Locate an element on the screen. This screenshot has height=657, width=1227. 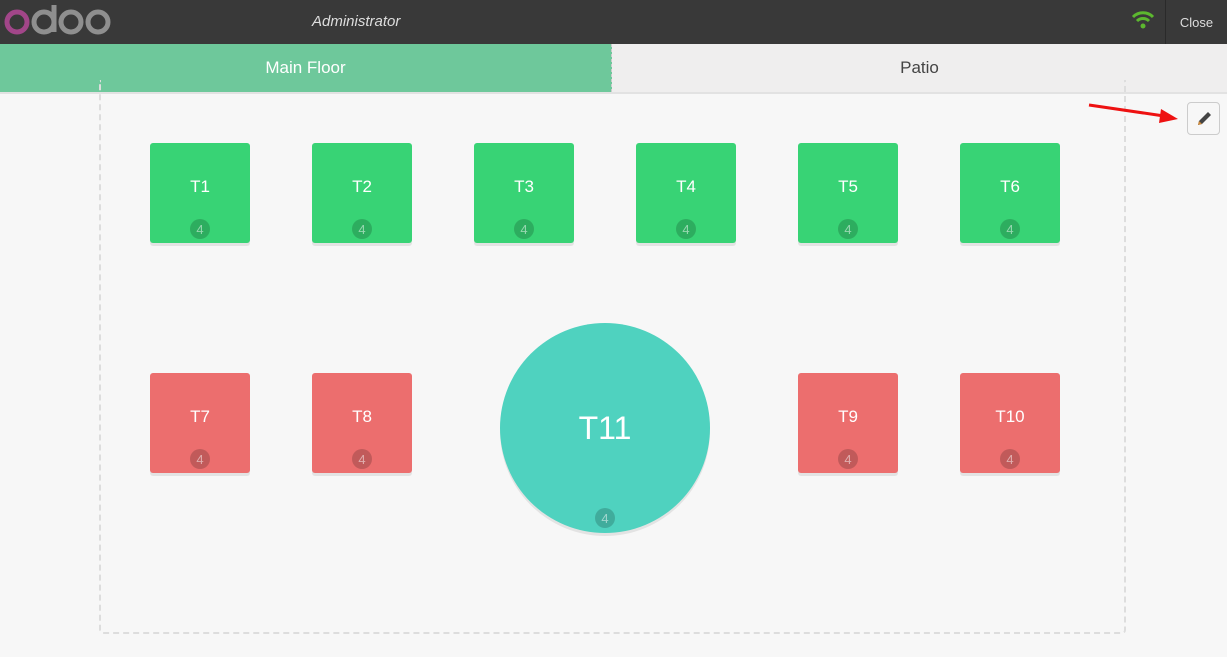
pencil-icon is located at coordinates (1204, 118).